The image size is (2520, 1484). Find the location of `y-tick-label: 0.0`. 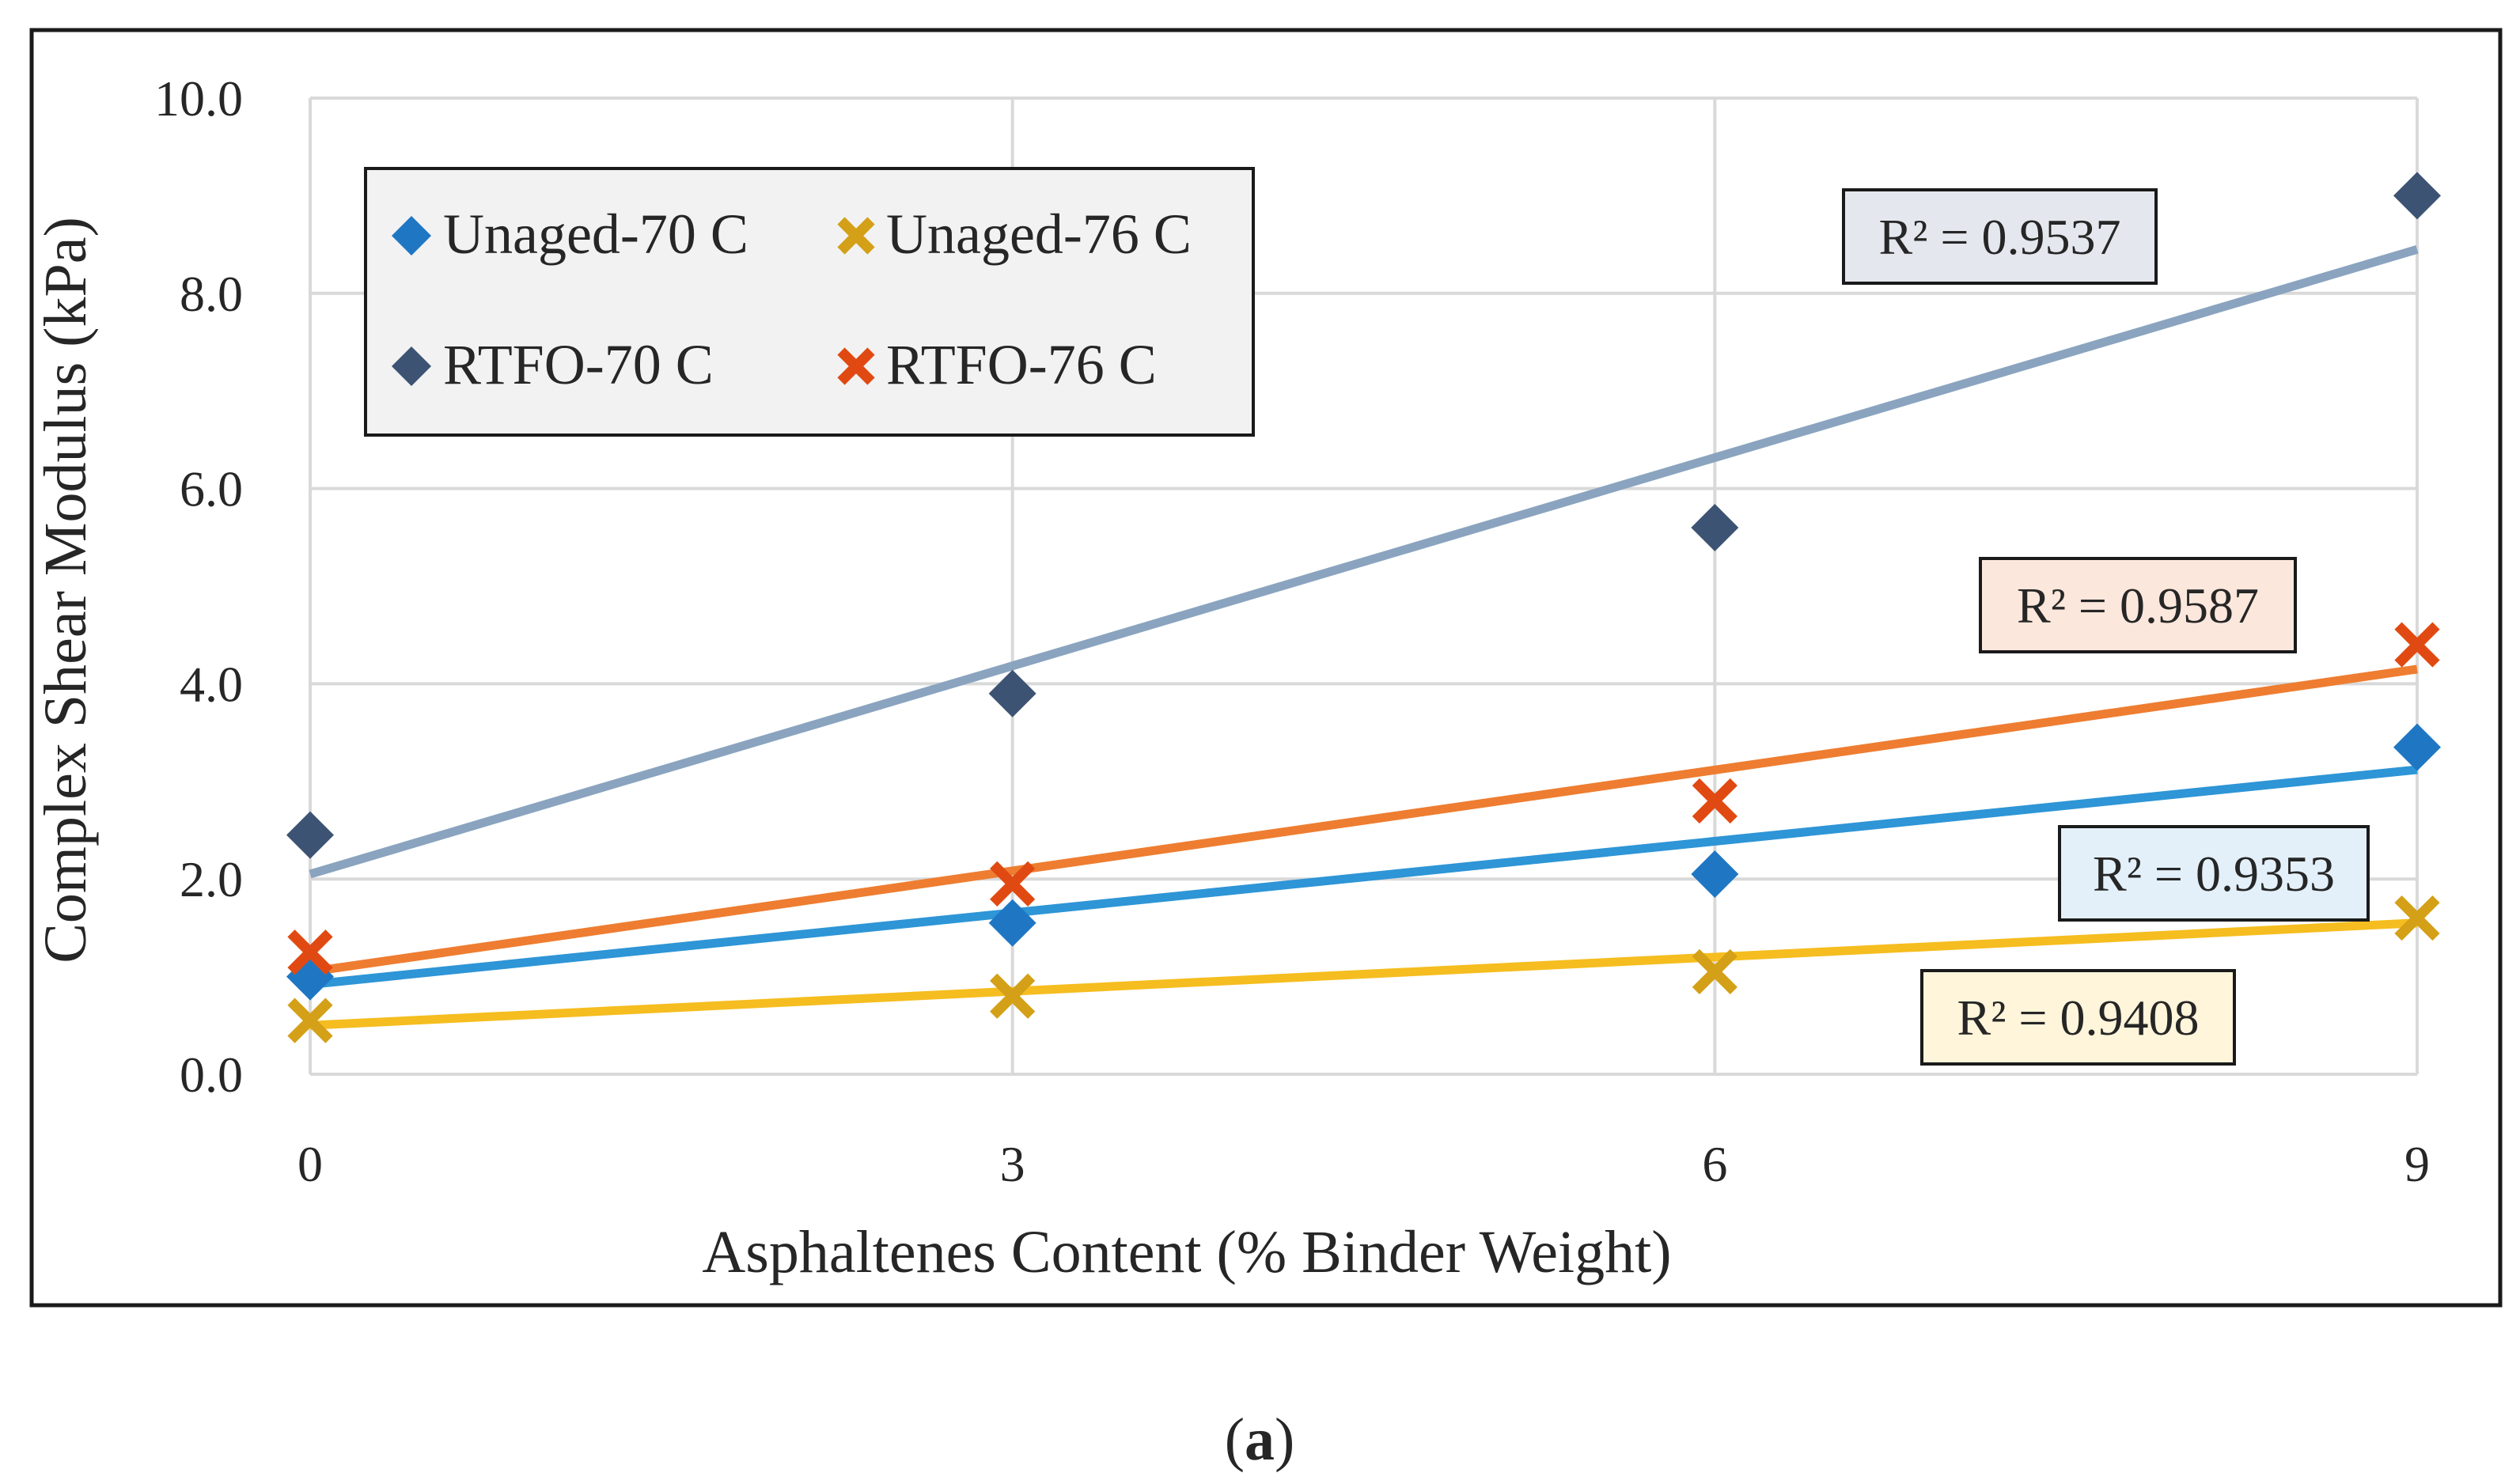

y-tick-label: 0.0 is located at coordinates (211, 1075).